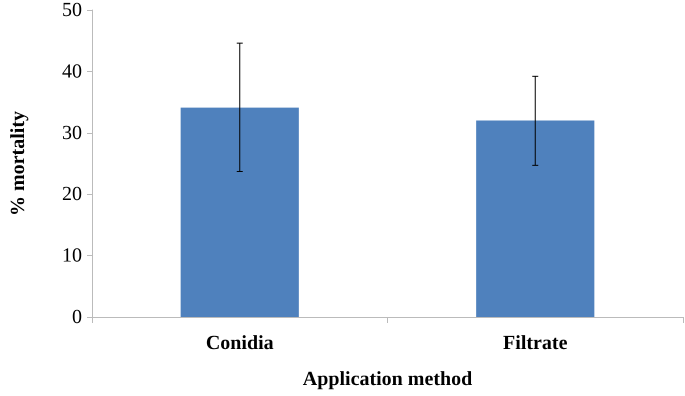 This screenshot has height=396, width=685. I want to click on y-tick-label: 0, so click(77, 317).